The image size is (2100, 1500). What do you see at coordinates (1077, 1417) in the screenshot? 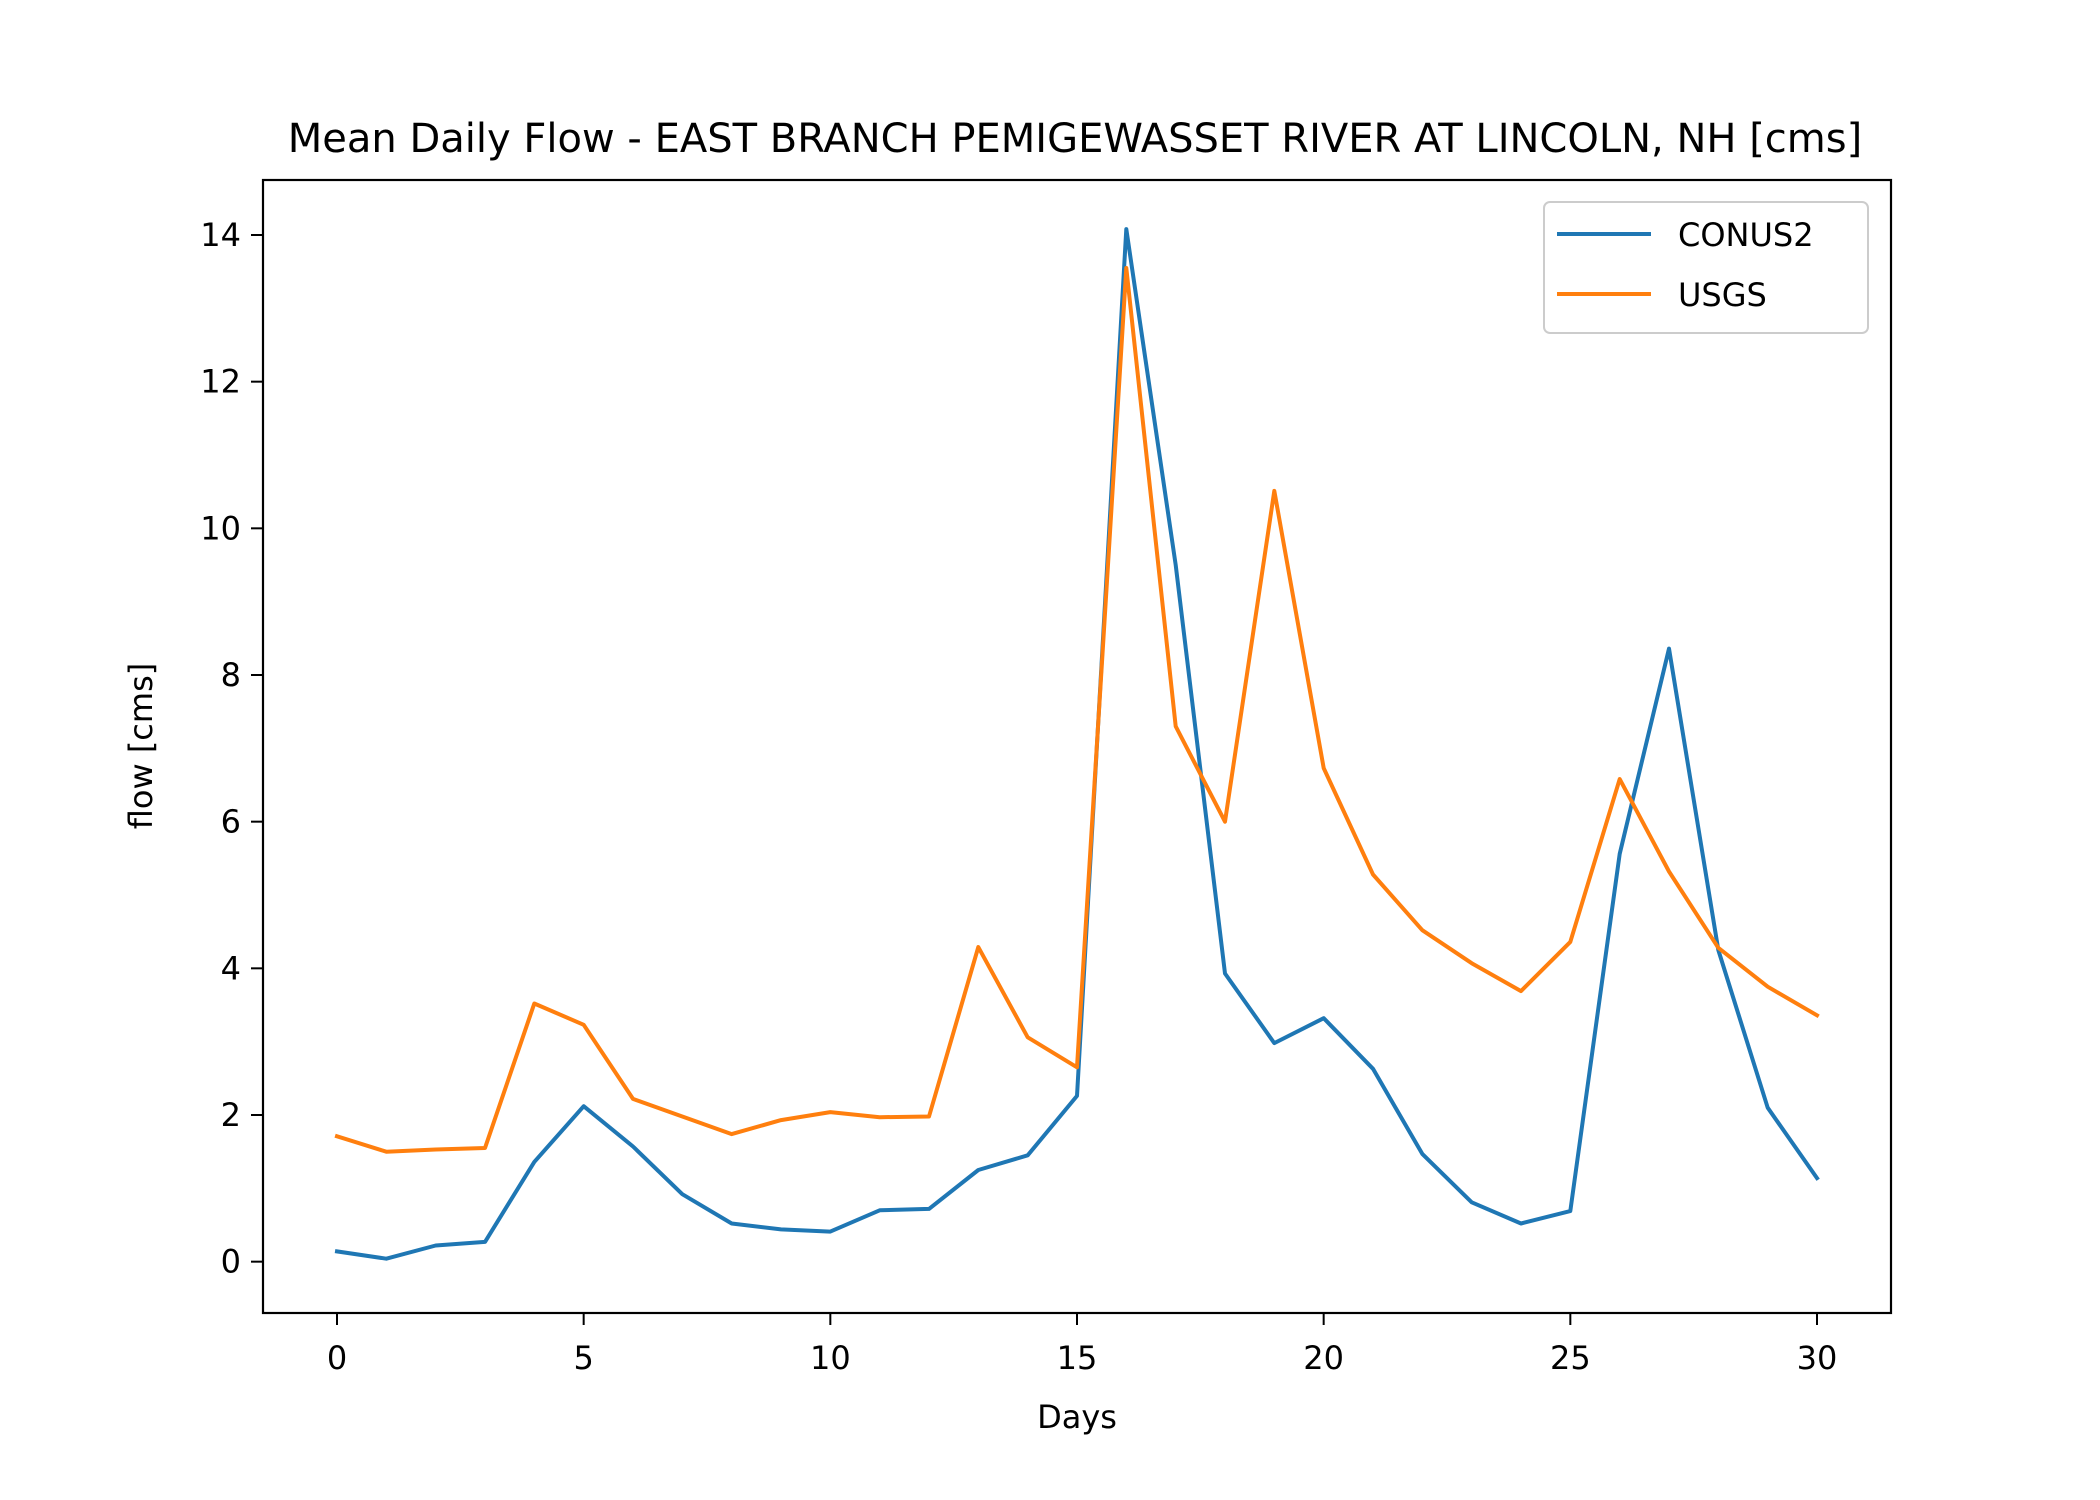
I see `x-axis-label: Days` at bounding box center [1077, 1417].